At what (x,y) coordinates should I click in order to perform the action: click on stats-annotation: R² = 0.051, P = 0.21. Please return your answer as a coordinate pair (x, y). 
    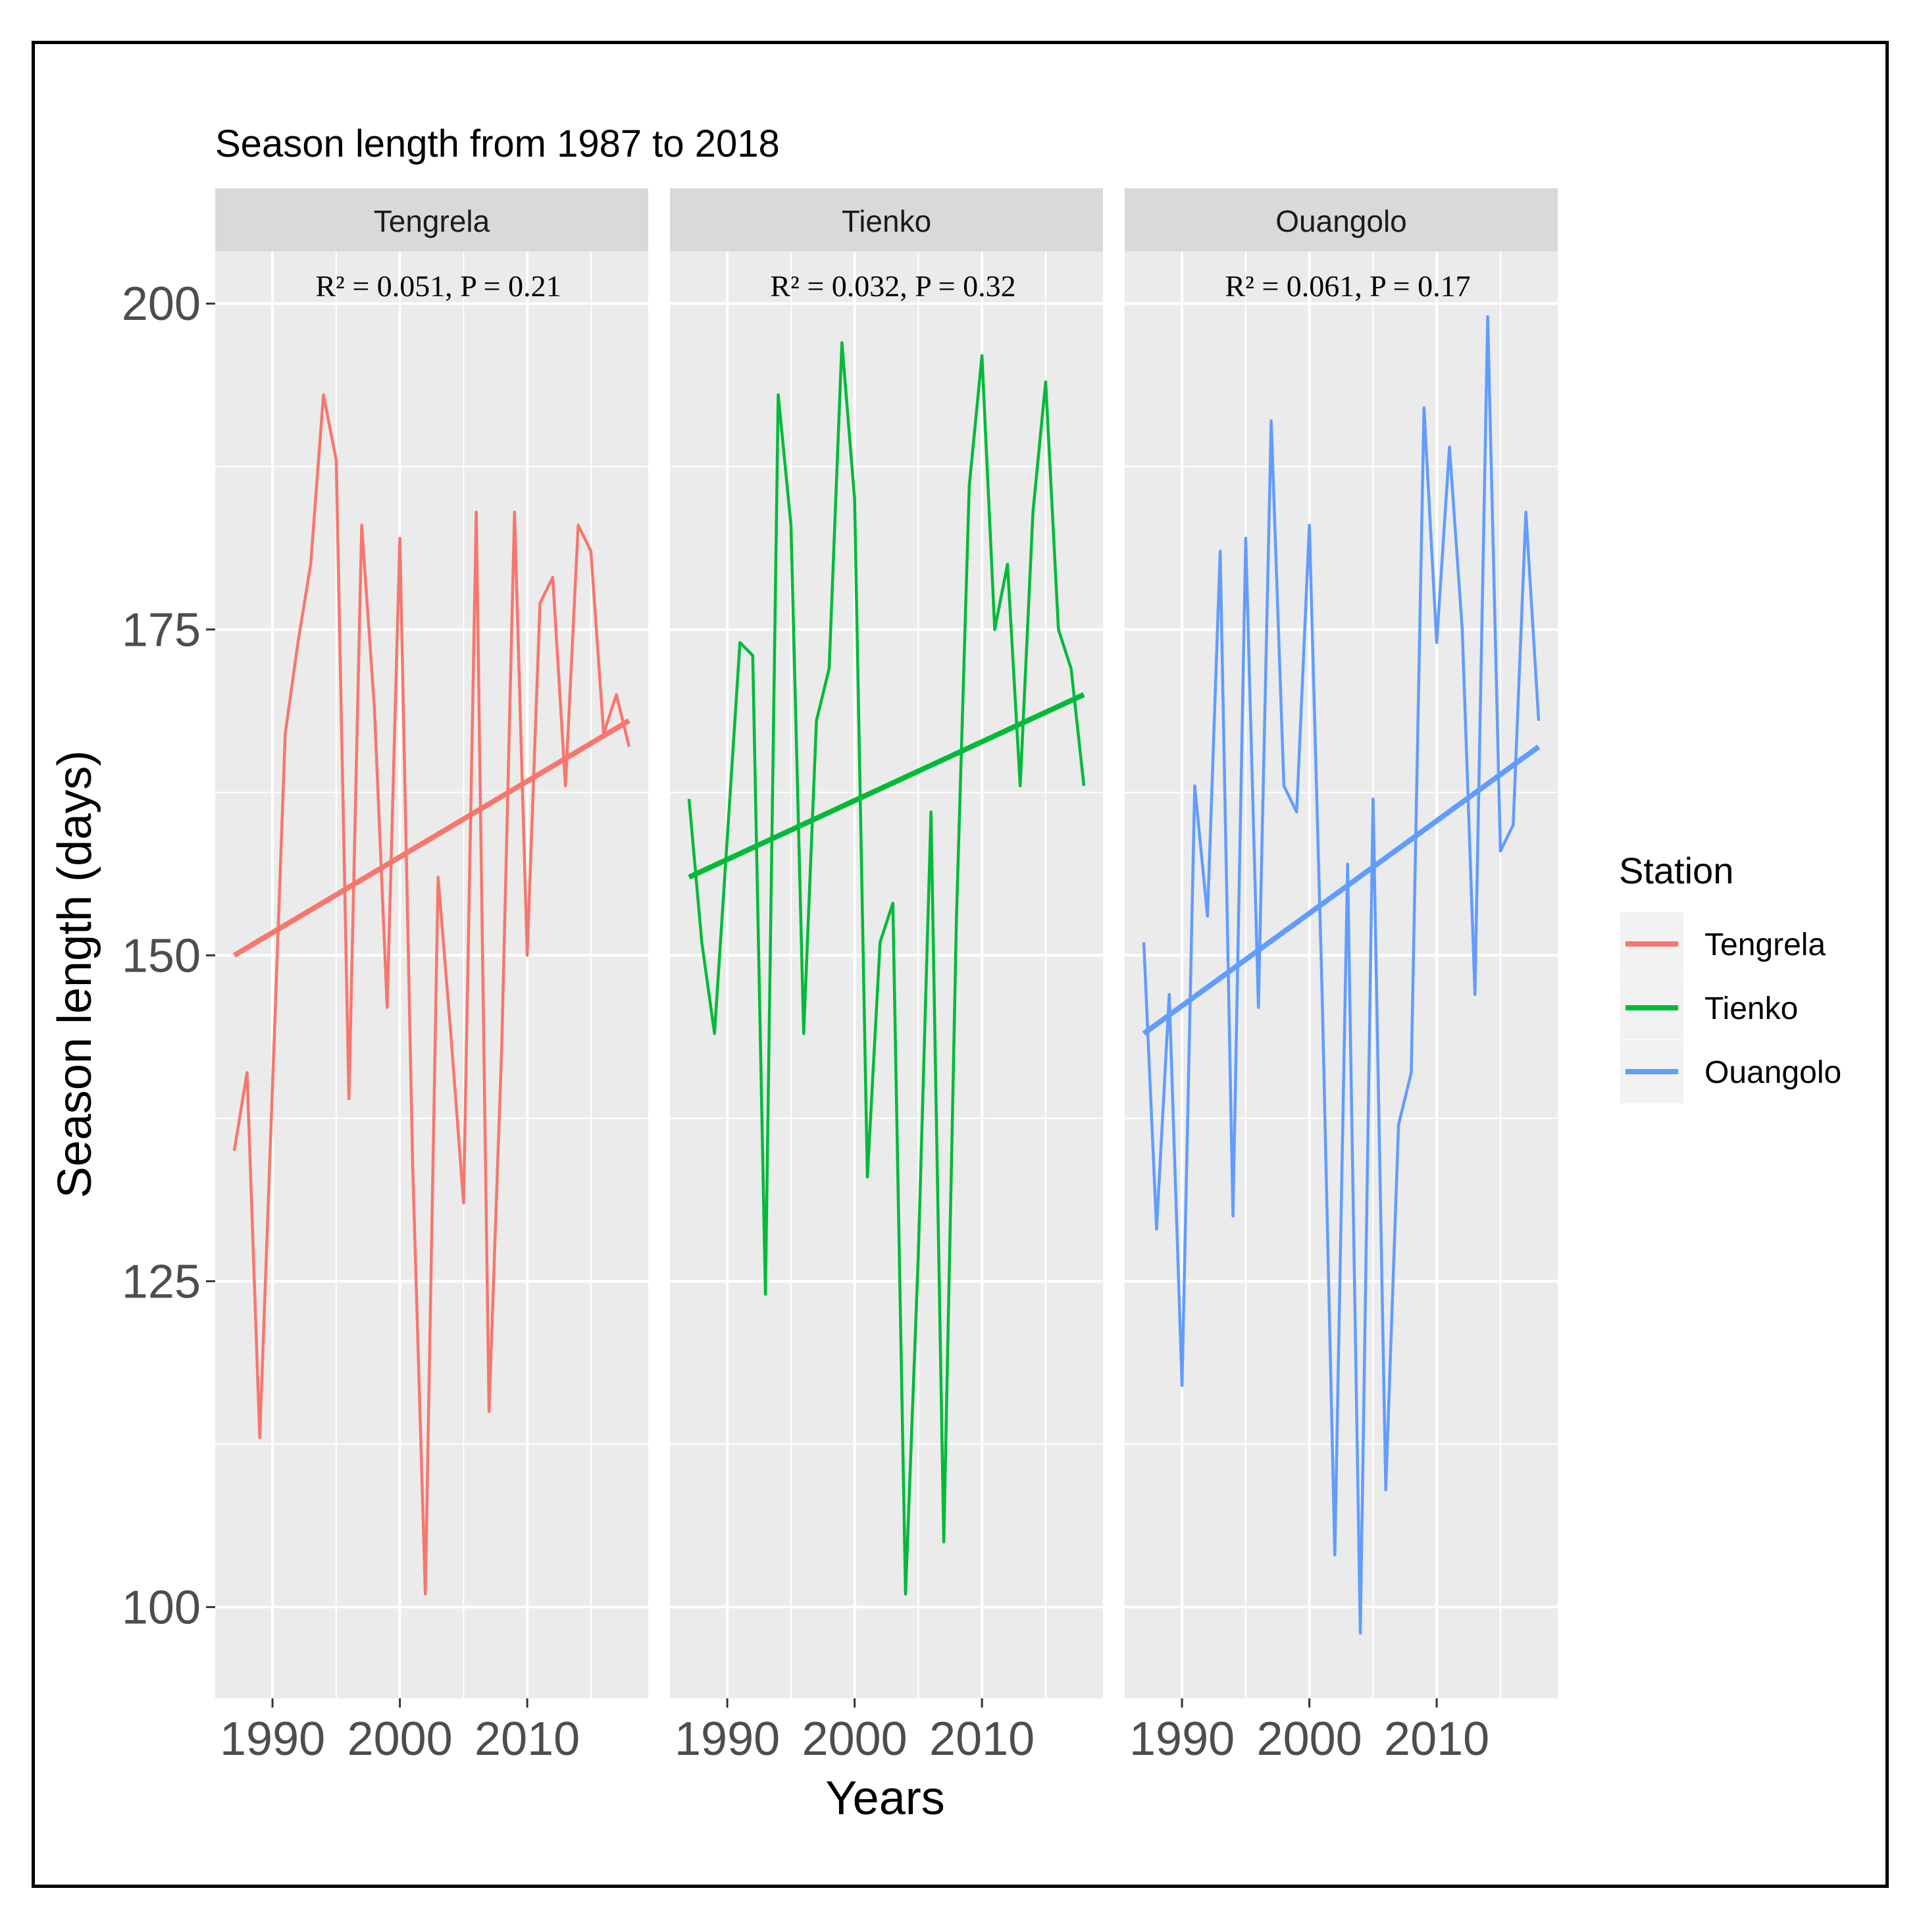
    Looking at the image, I should click on (438, 286).